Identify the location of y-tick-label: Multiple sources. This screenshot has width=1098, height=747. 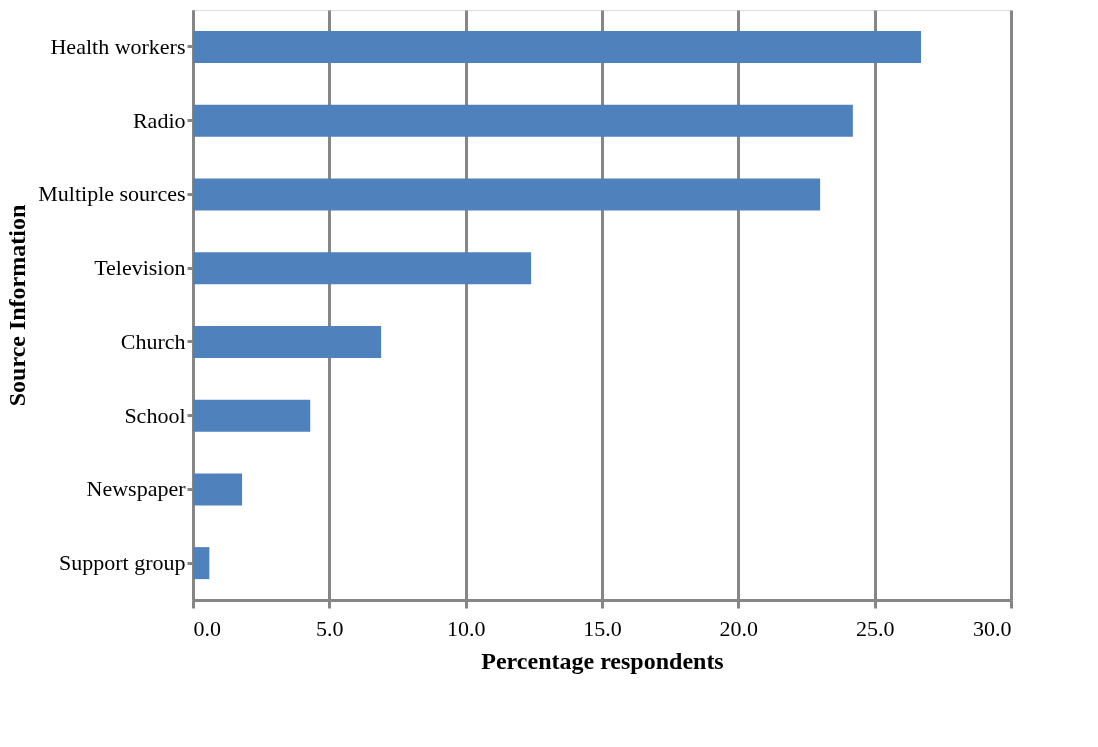
(112, 194).